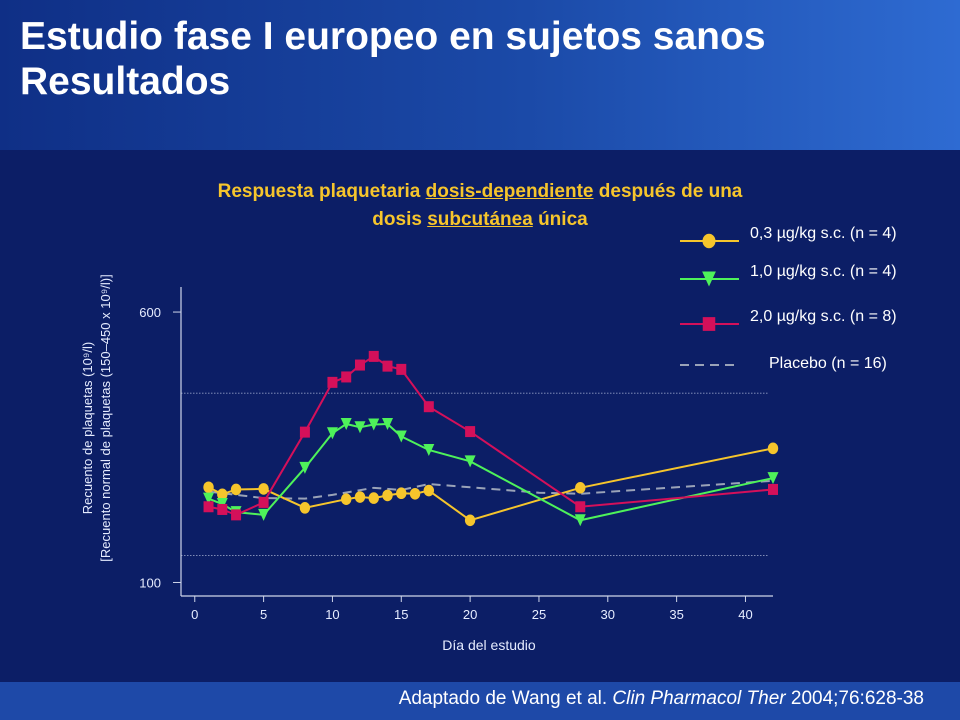 The width and height of the screenshot is (960, 720). What do you see at coordinates (393, 36) in the screenshot?
I see `slide-title-line1: Estudio fase I europeo en sujetos sanos` at bounding box center [393, 36].